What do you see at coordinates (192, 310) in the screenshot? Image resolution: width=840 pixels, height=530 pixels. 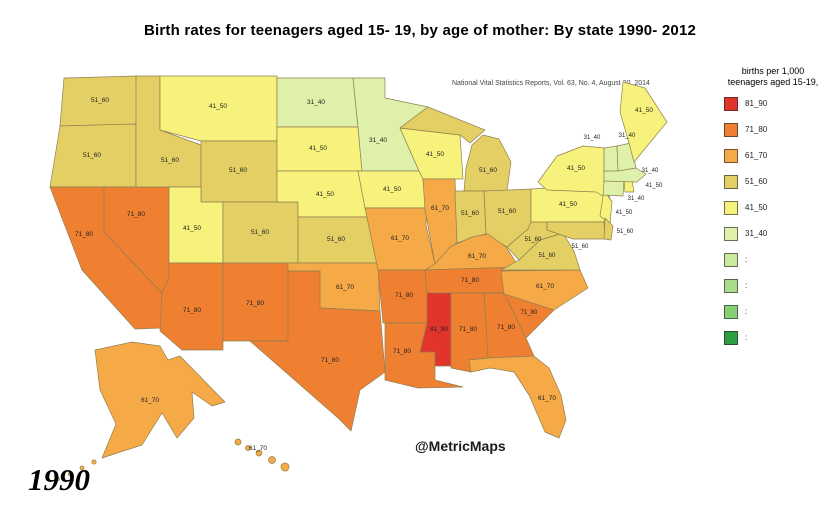 I see `state-label-AZ: 71_80` at bounding box center [192, 310].